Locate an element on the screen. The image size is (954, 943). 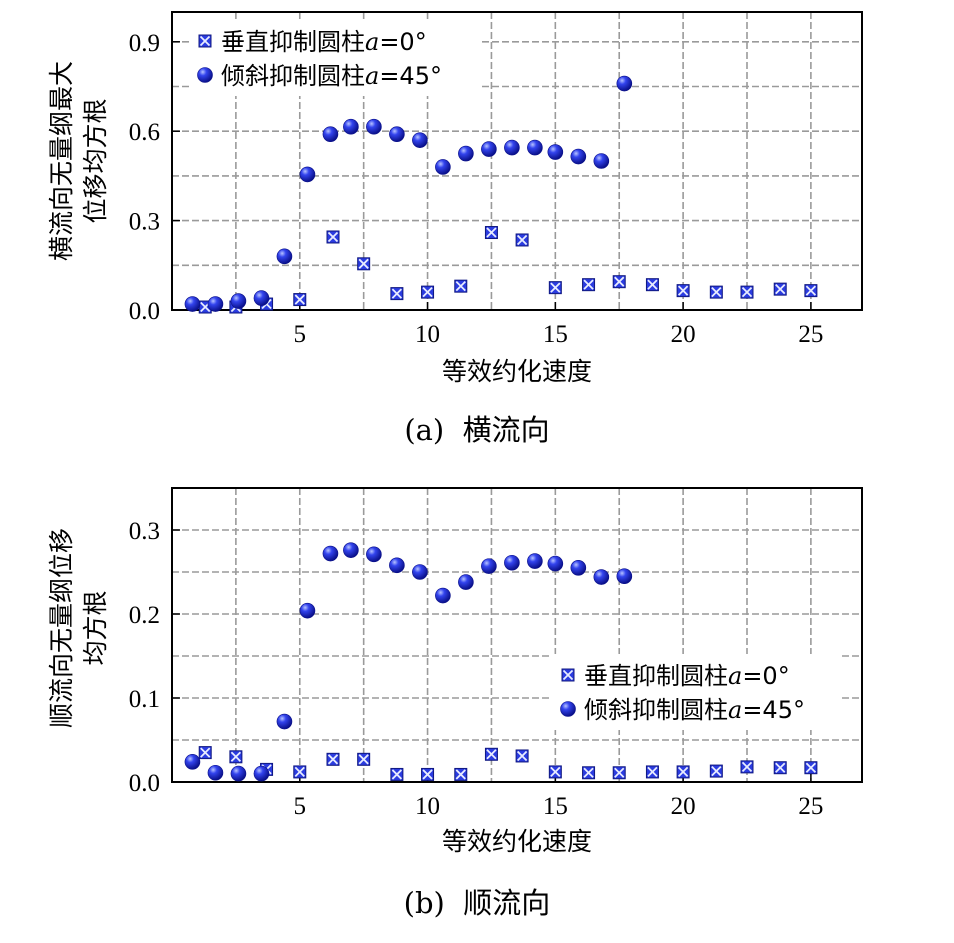
legend-entry-label: 倾斜抑制圆柱a=45° is located at coordinates (331, 76).